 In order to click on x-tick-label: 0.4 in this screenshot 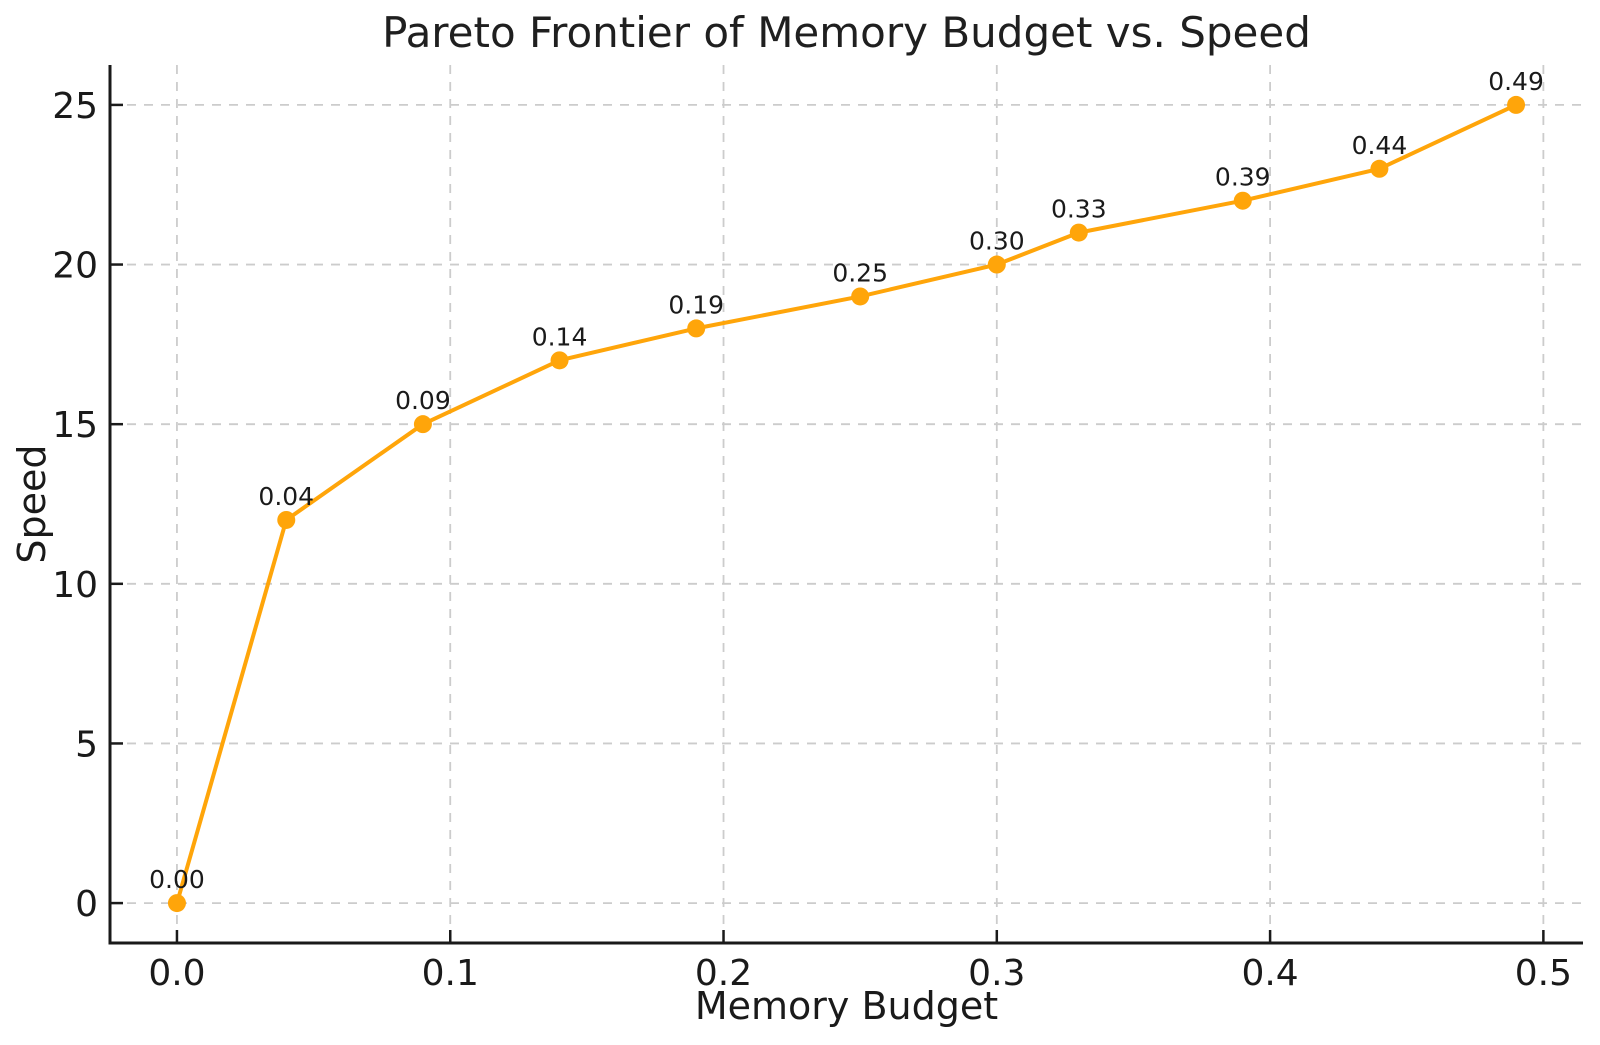, I will do `click(1269, 973)`.